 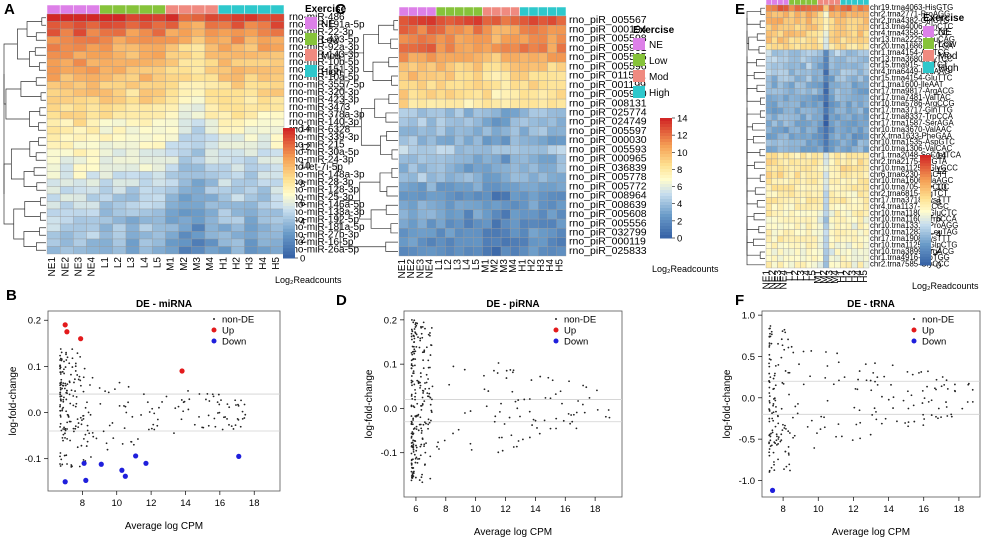 What do you see at coordinates (144, 263) in the screenshot?
I see `column-label: L4` at bounding box center [144, 263].